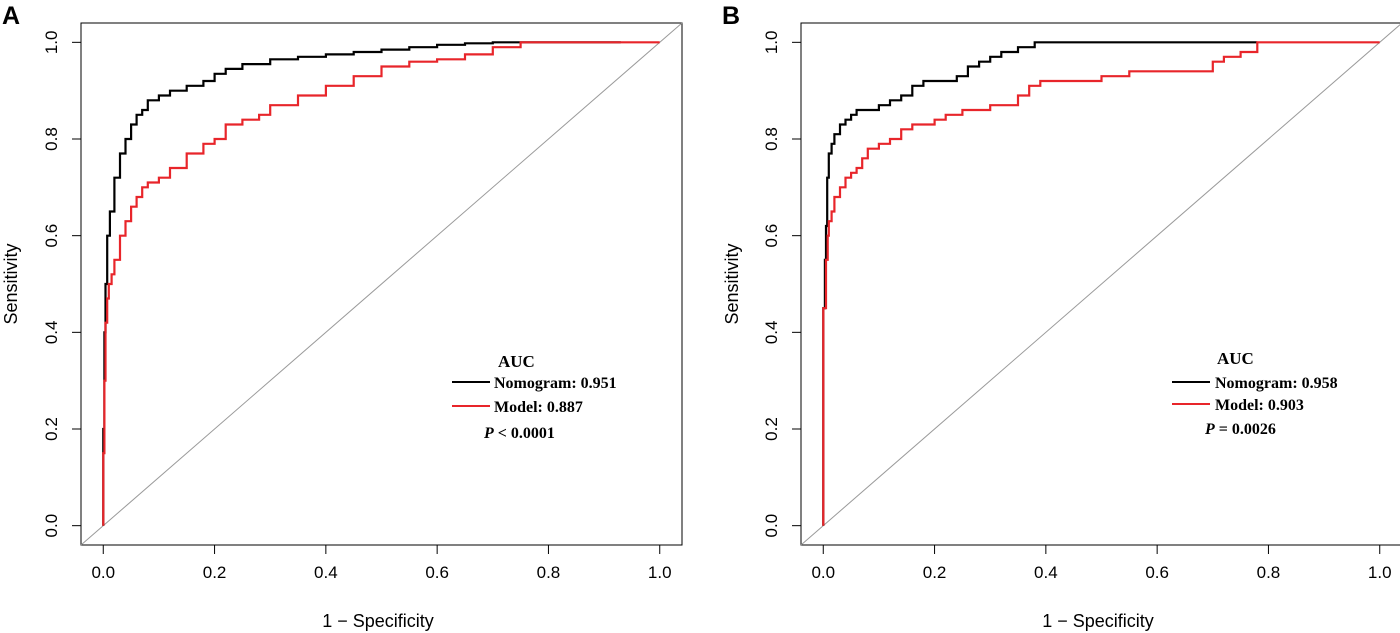 The image size is (1400, 633). What do you see at coordinates (731, 16) in the screenshot?
I see `panel-label-b: B` at bounding box center [731, 16].